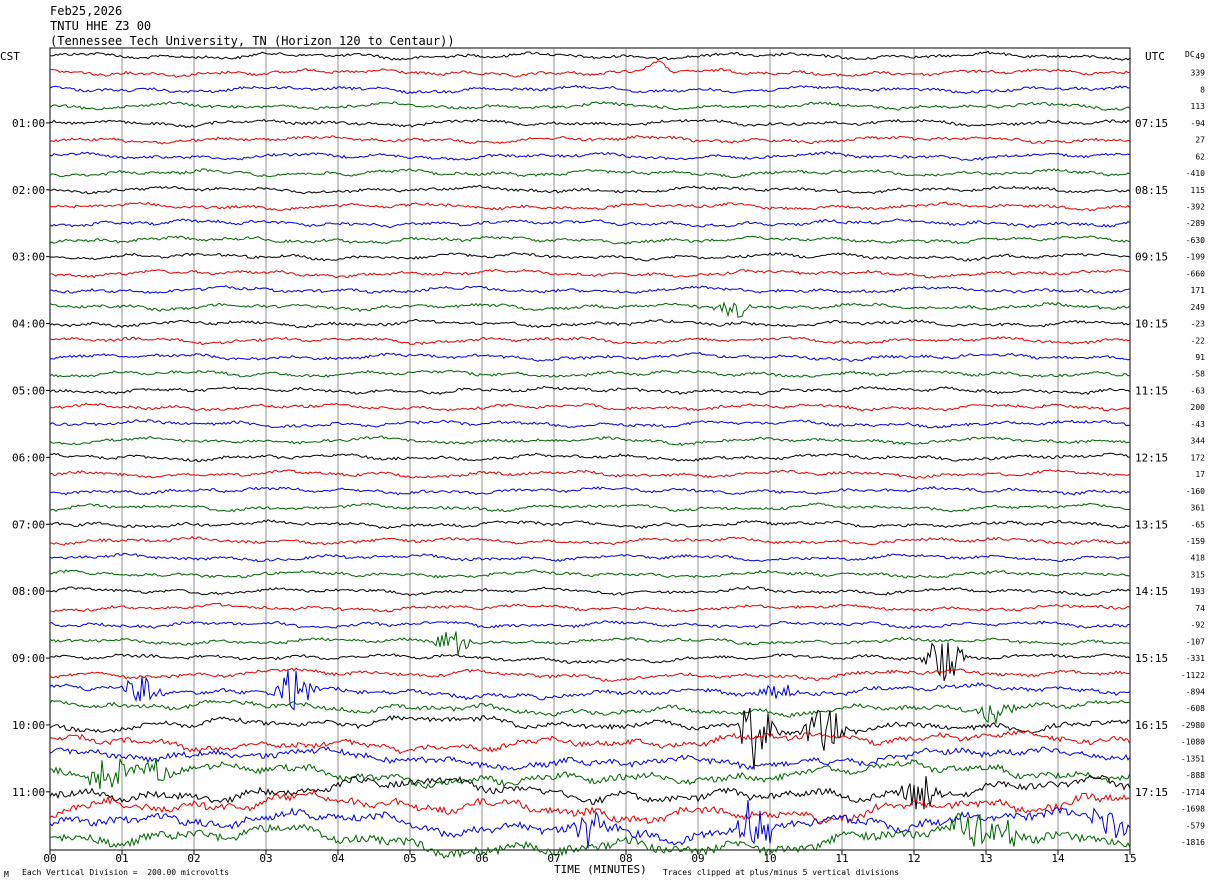 The height and width of the screenshot is (886, 1210). What do you see at coordinates (1195, 240) in the screenshot?
I see `dc-offset-value: -630` at bounding box center [1195, 240].